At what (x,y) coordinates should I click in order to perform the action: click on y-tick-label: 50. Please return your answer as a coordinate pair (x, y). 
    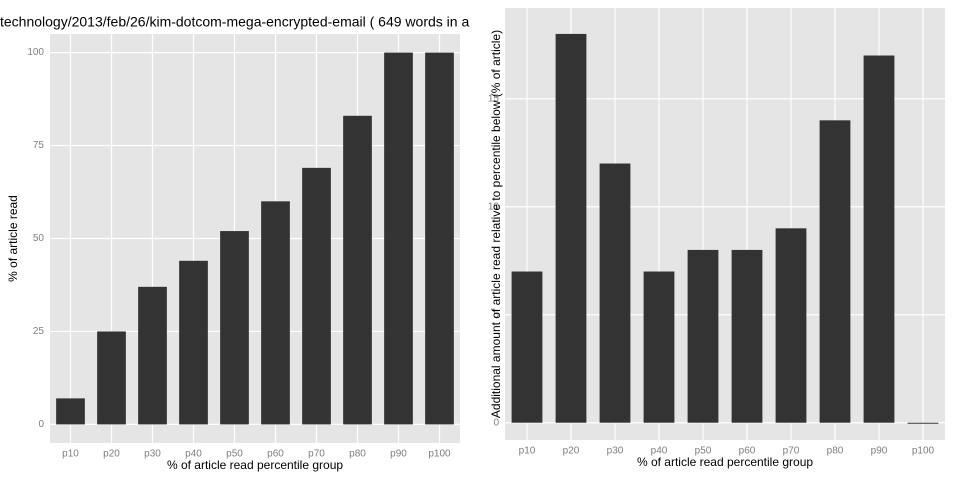
    Looking at the image, I should click on (39, 238).